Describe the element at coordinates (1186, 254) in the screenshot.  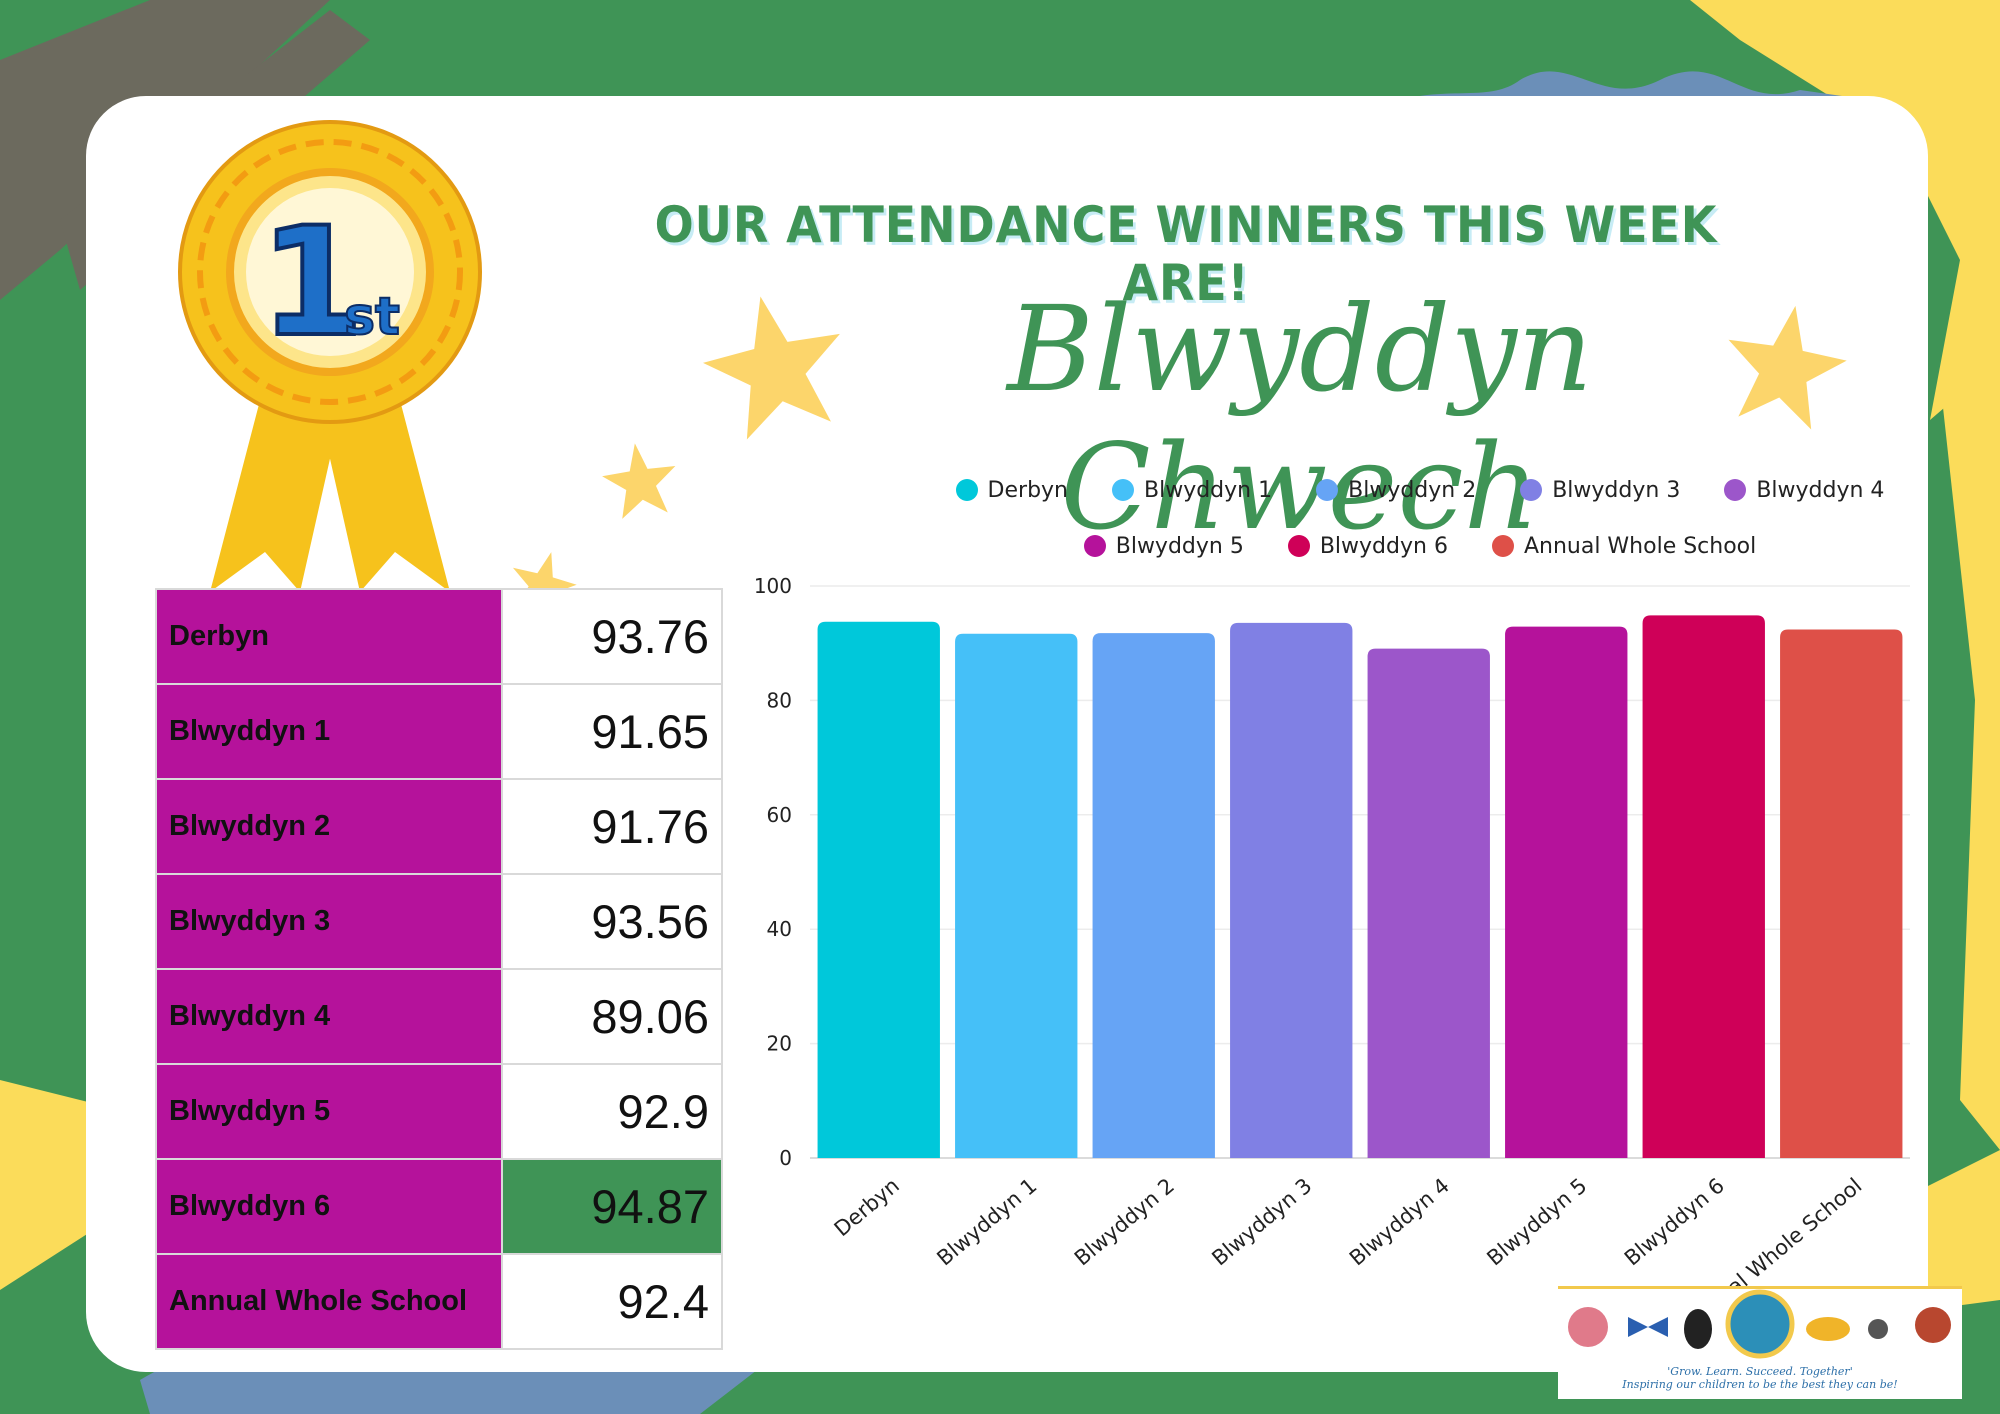
I see `headline: OUR ATTENDANCE WINNERS THIS WEEK ARE!` at that location.